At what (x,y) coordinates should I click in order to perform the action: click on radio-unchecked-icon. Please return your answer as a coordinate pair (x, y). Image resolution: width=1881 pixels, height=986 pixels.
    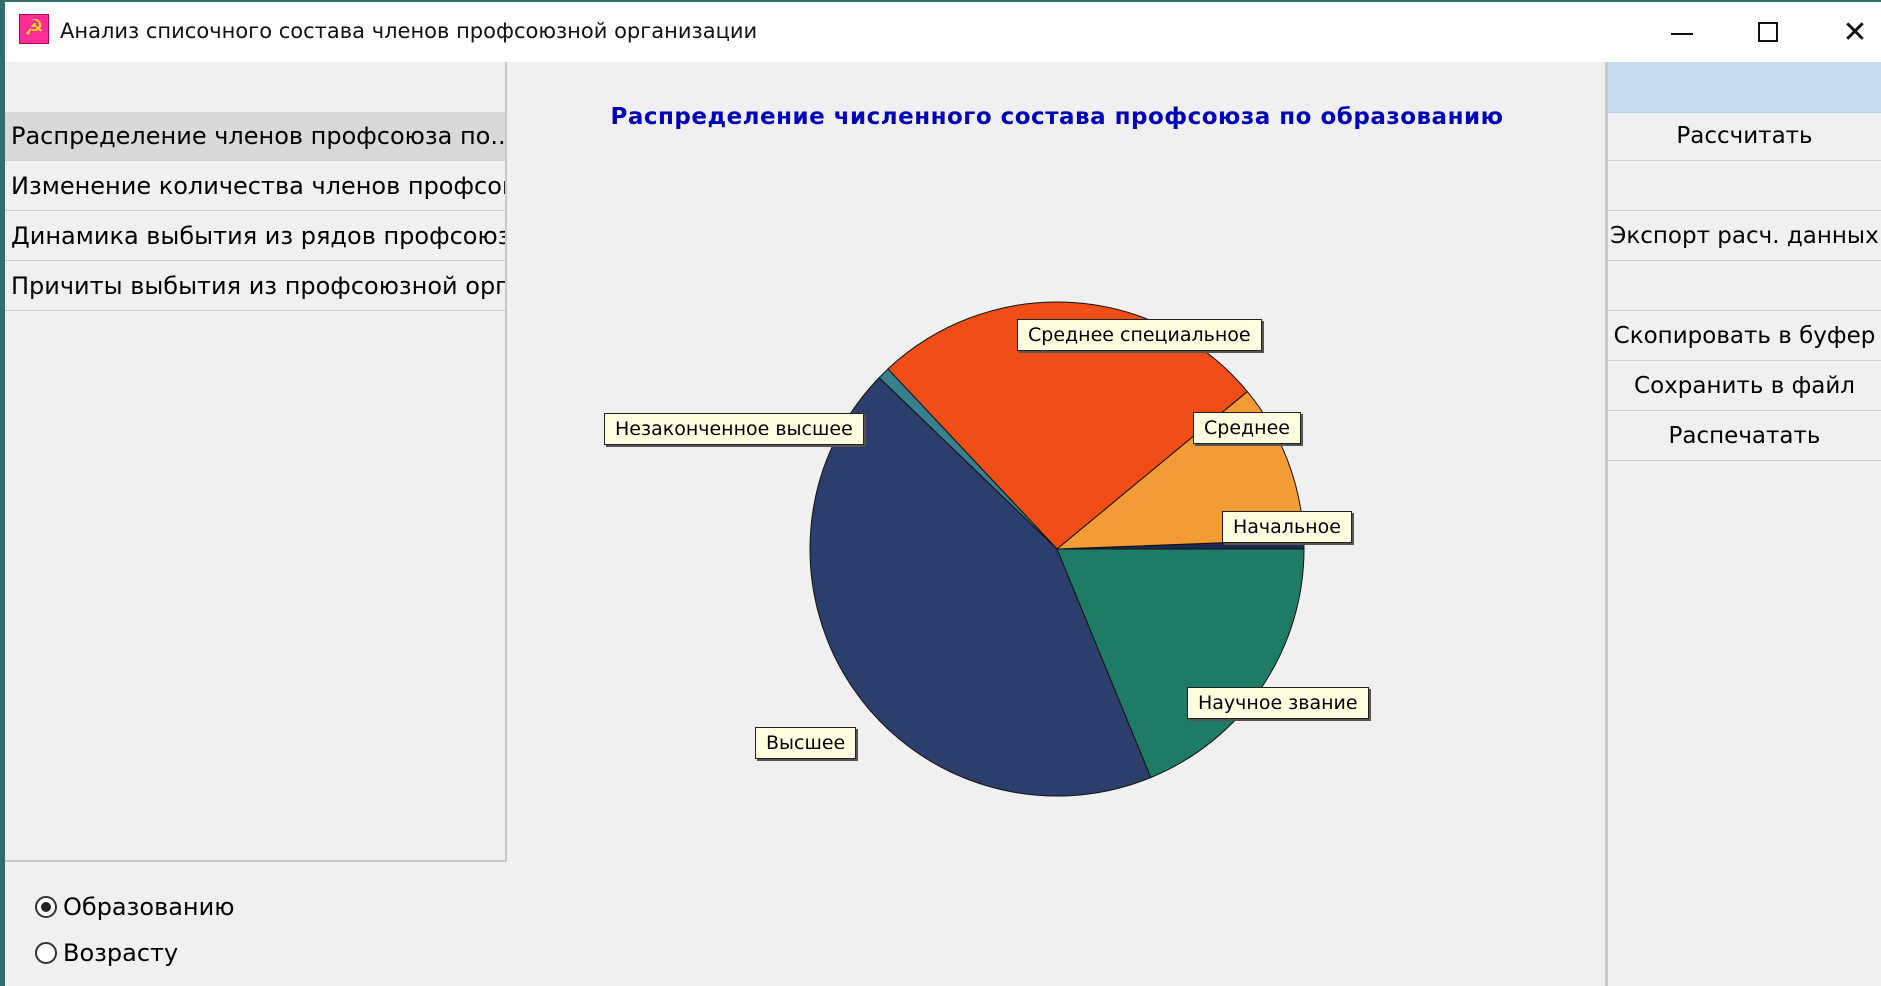
    Looking at the image, I should click on (46, 953).